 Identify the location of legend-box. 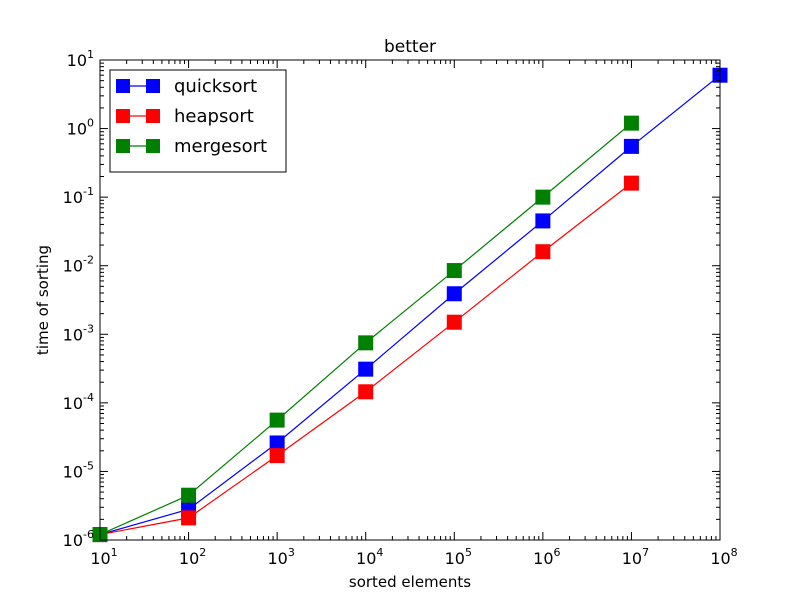
(198, 121).